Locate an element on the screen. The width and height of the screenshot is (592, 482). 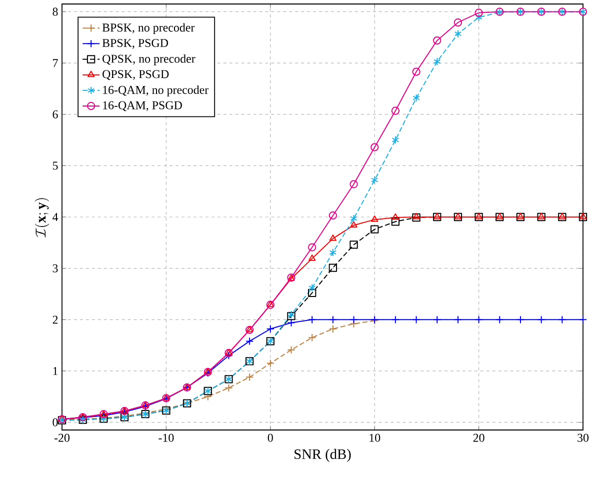
y-tick-label: 3 is located at coordinates (55, 268).